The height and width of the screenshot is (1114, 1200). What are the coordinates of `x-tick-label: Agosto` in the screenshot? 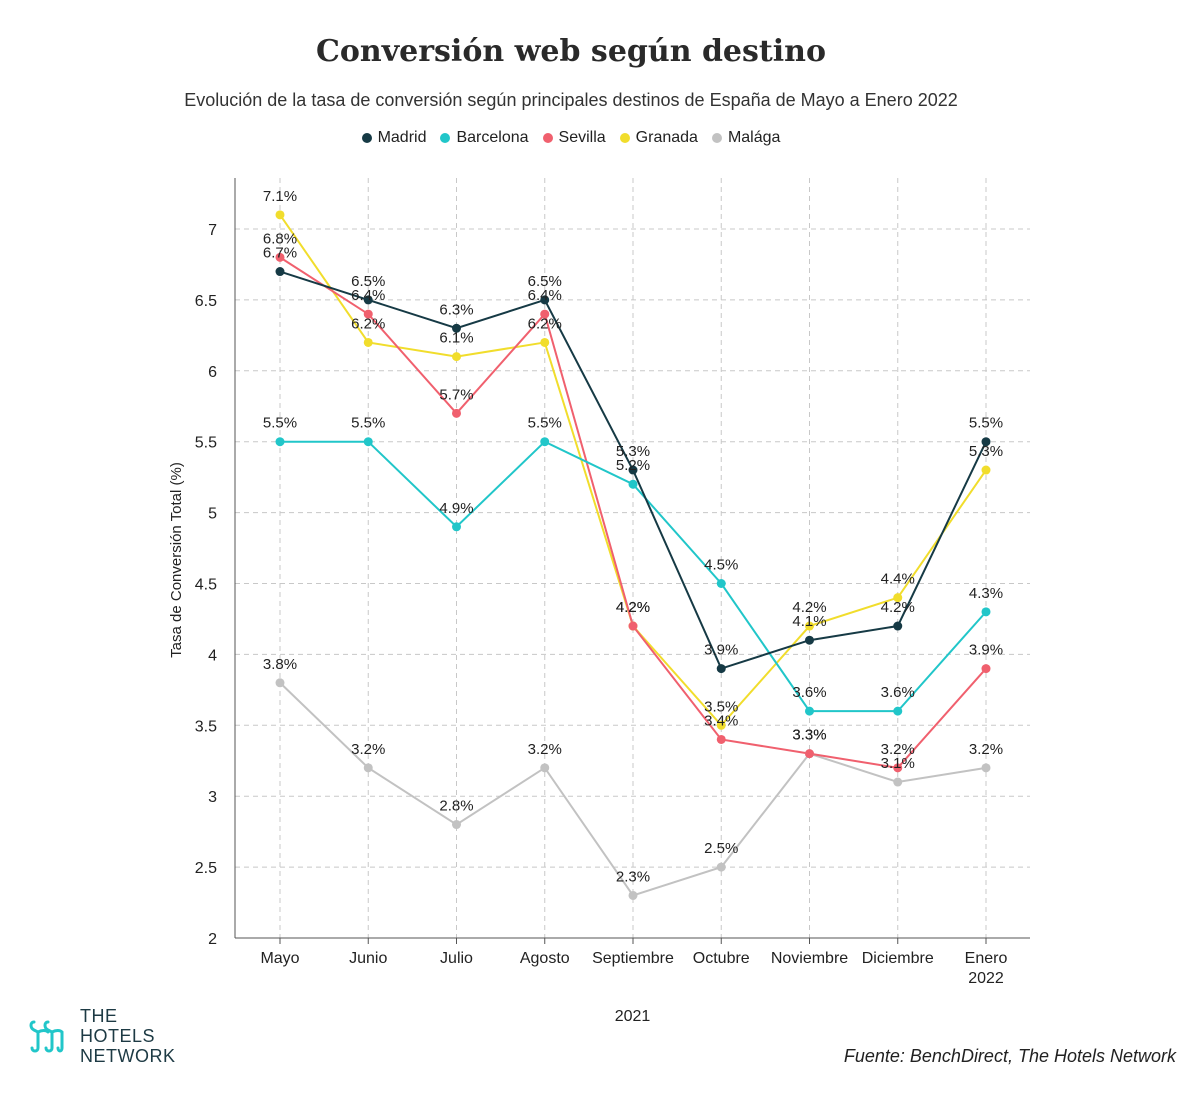 It's located at (545, 958).